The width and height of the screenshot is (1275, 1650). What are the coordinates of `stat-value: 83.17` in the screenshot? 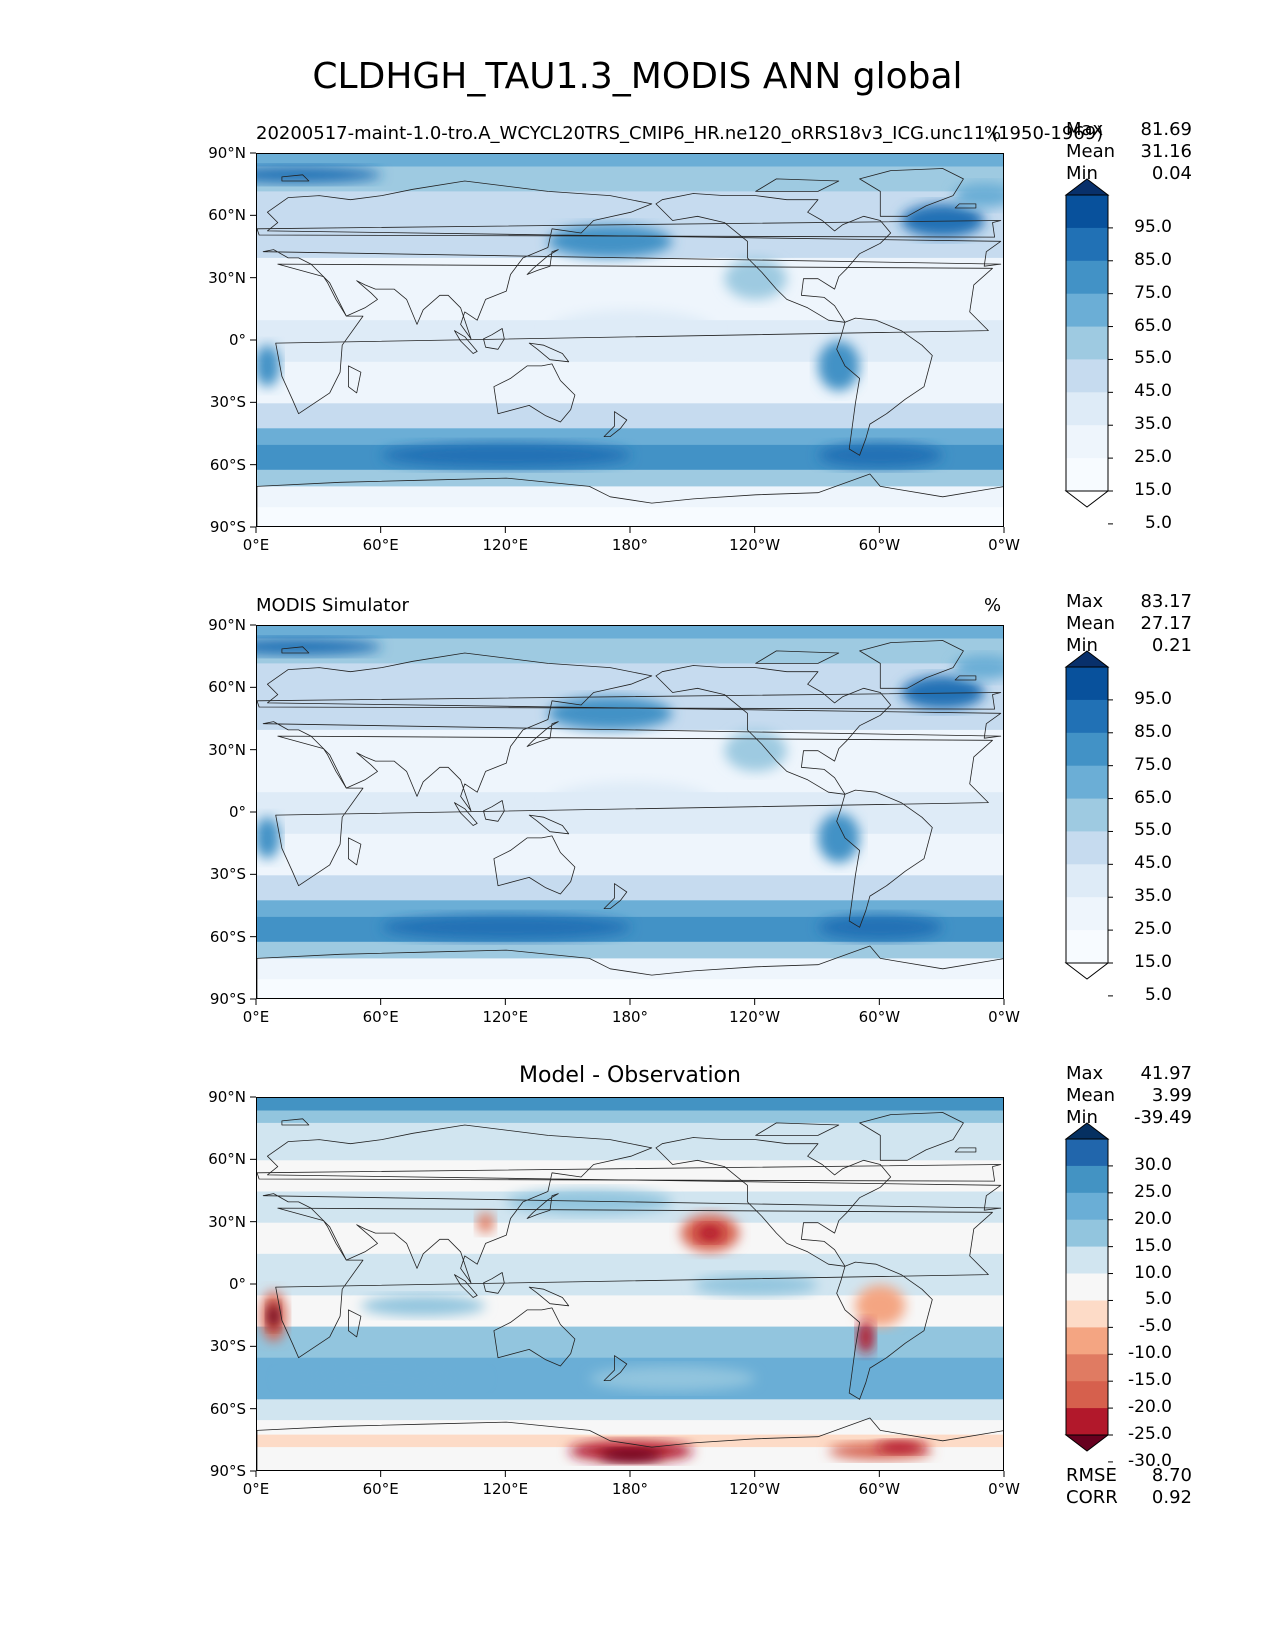 It's located at (1166, 601).